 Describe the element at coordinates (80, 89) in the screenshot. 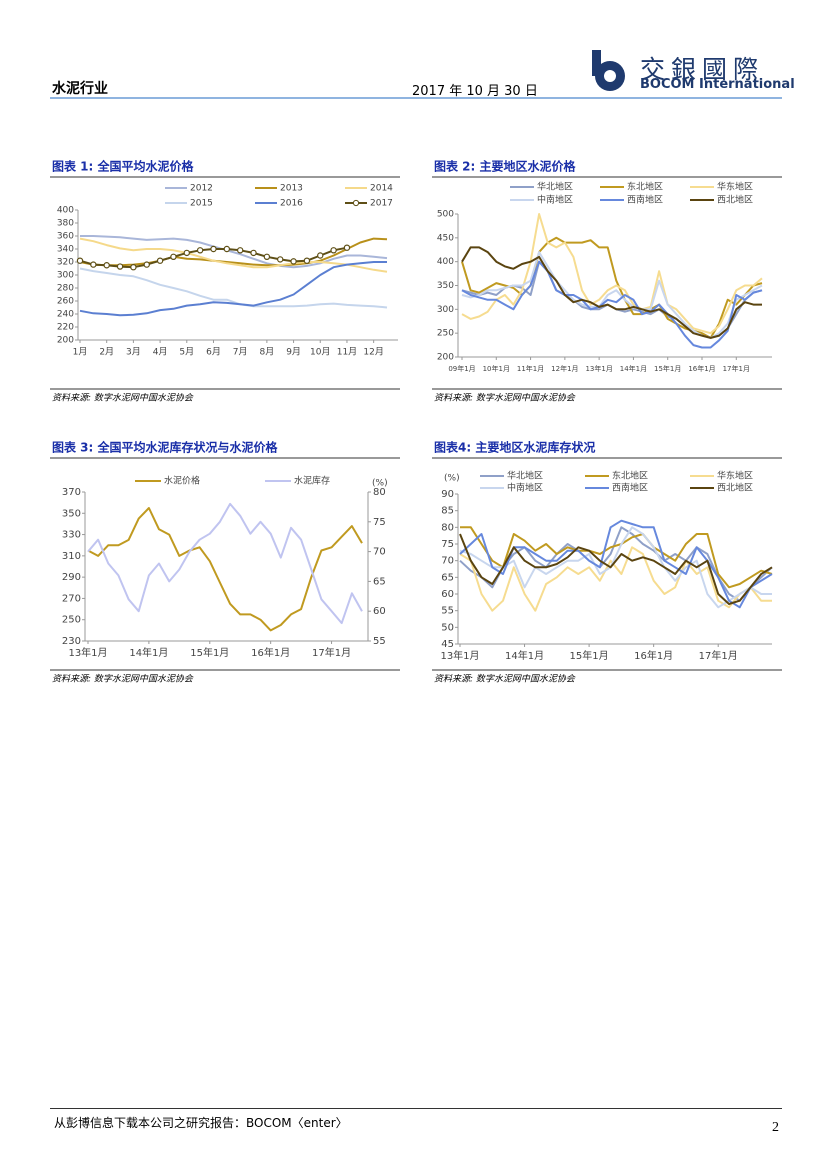

I see `header-title: 水泥行业` at that location.